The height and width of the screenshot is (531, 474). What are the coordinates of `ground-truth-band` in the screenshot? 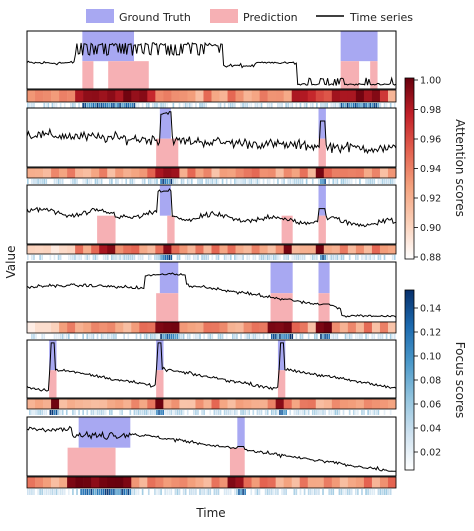 It's located at (53, 355).